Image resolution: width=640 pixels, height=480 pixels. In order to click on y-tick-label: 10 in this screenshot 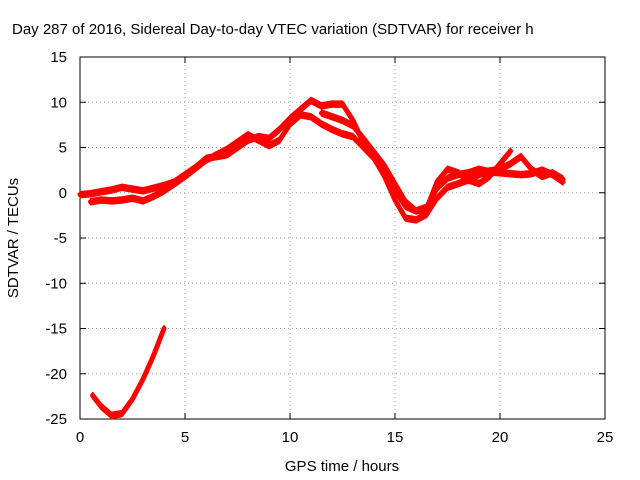, I will do `click(58, 102)`.